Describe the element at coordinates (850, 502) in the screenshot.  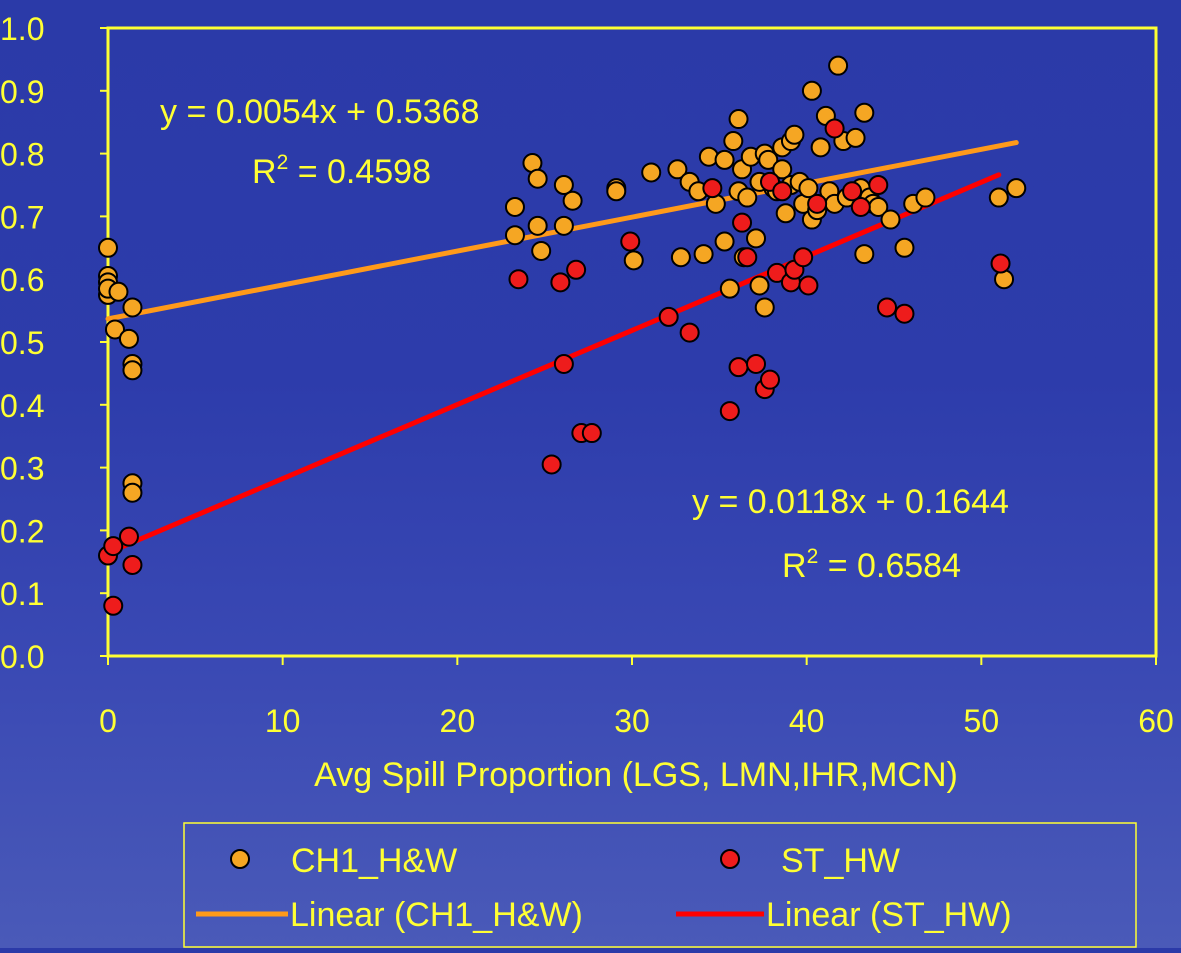
I see `st-equation-label: y = 0.0118x + 0.1644` at that location.